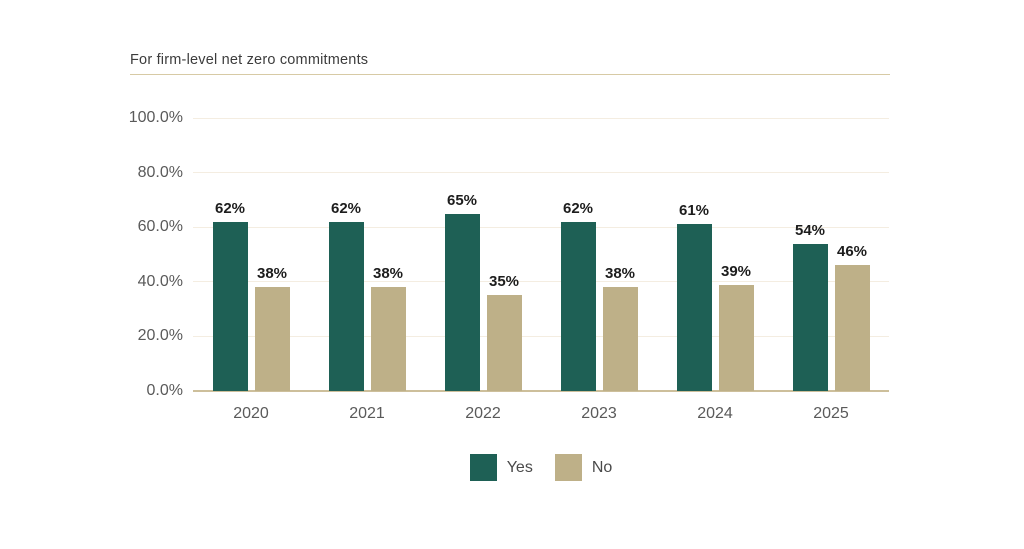  What do you see at coordinates (694, 211) in the screenshot?
I see `data-label: 61%` at bounding box center [694, 211].